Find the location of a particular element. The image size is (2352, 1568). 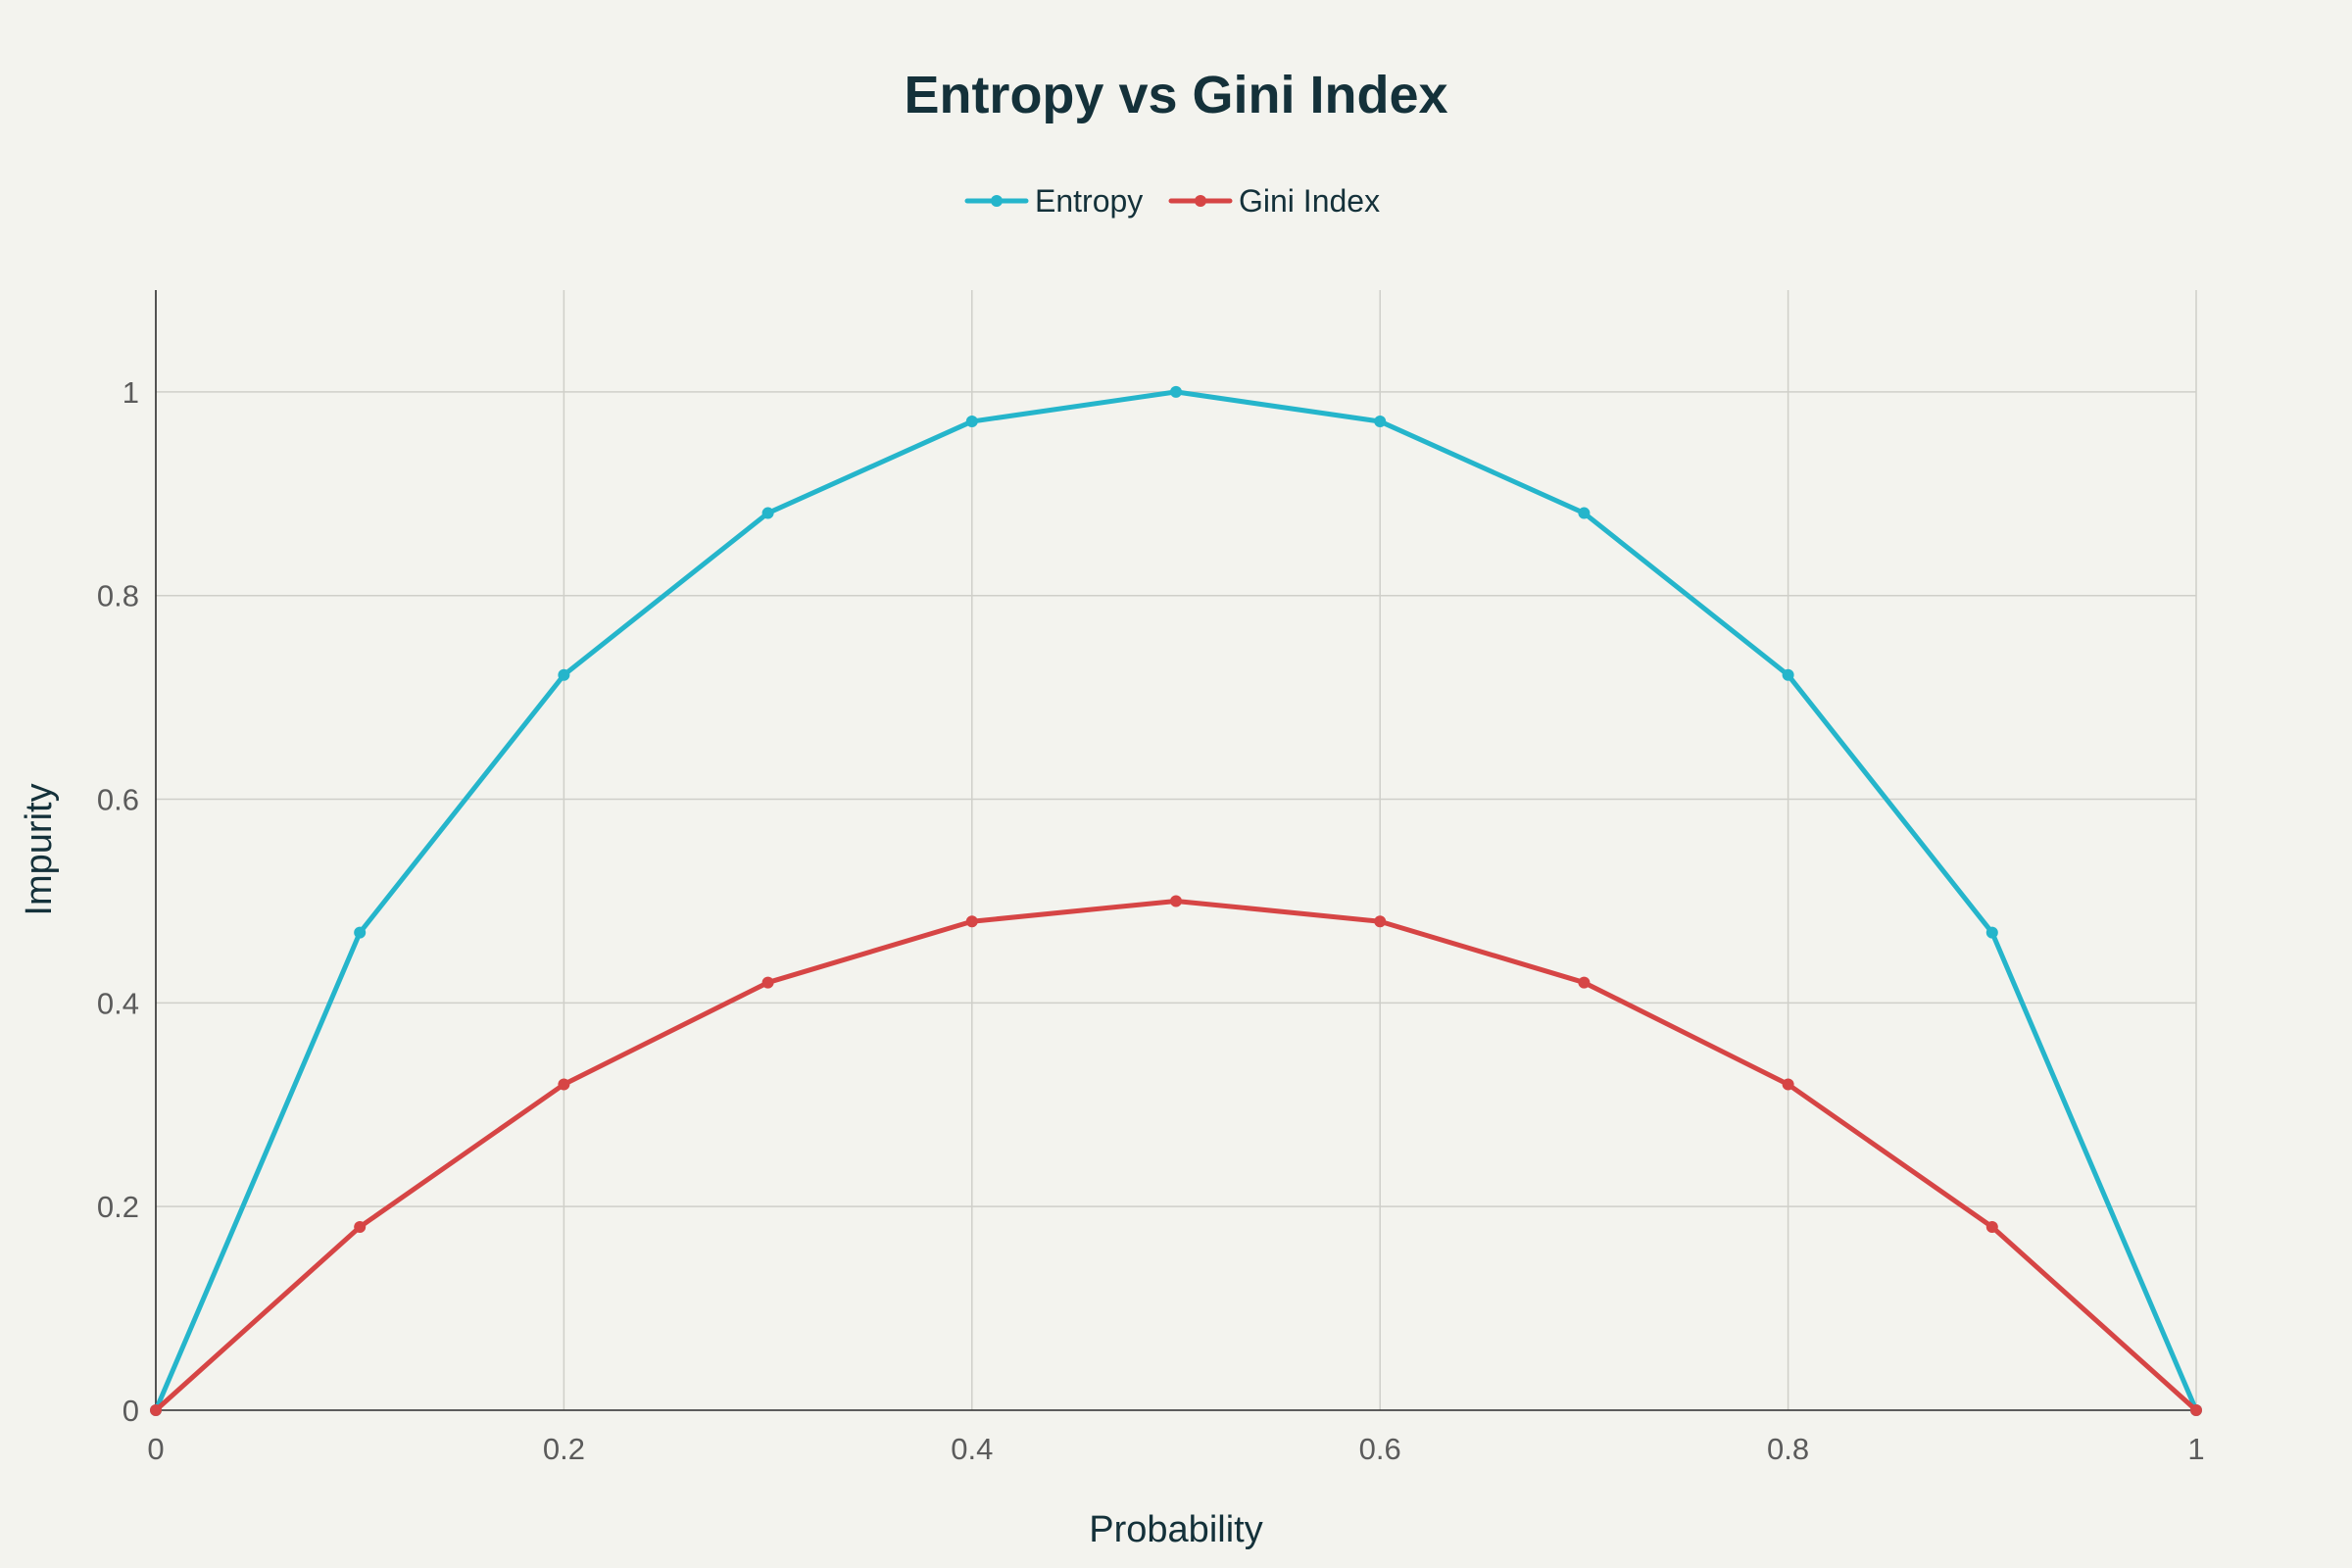

legend-item: Entropy is located at coordinates (1053, 201).